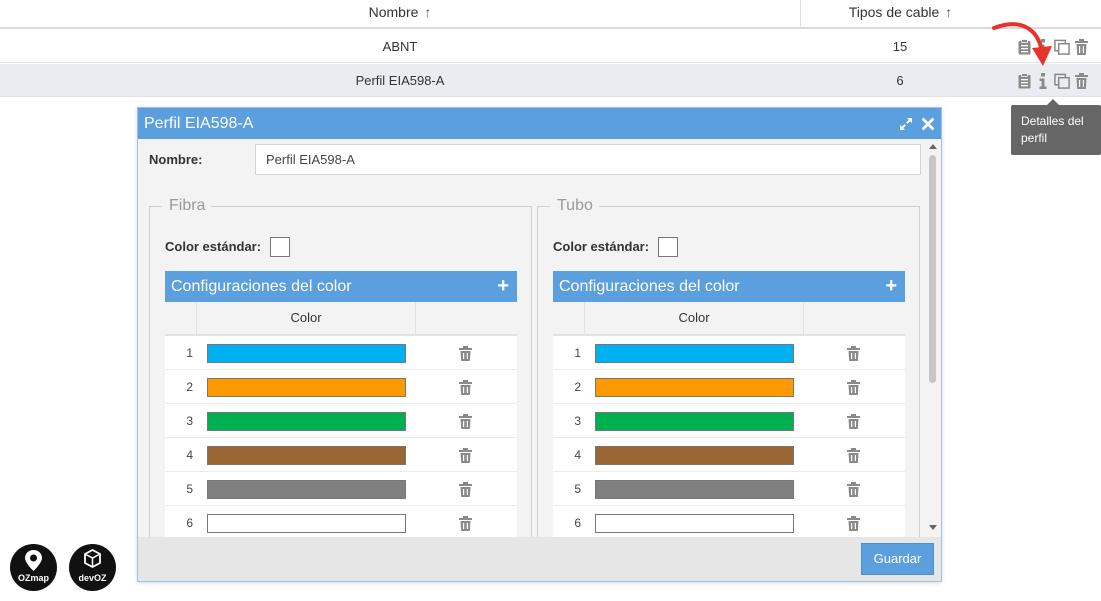 The height and width of the screenshot is (601, 1101). What do you see at coordinates (33, 560) in the screenshot?
I see `map-pin-icon` at bounding box center [33, 560].